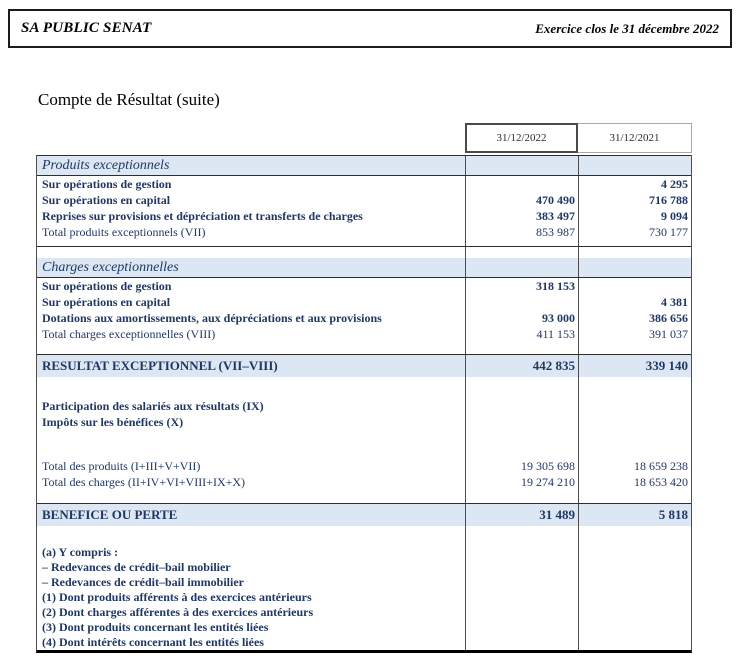 This screenshot has width=740, height=658. I want to click on row-label: – Redevances de crédit–bail immobilier, so click(143, 582).